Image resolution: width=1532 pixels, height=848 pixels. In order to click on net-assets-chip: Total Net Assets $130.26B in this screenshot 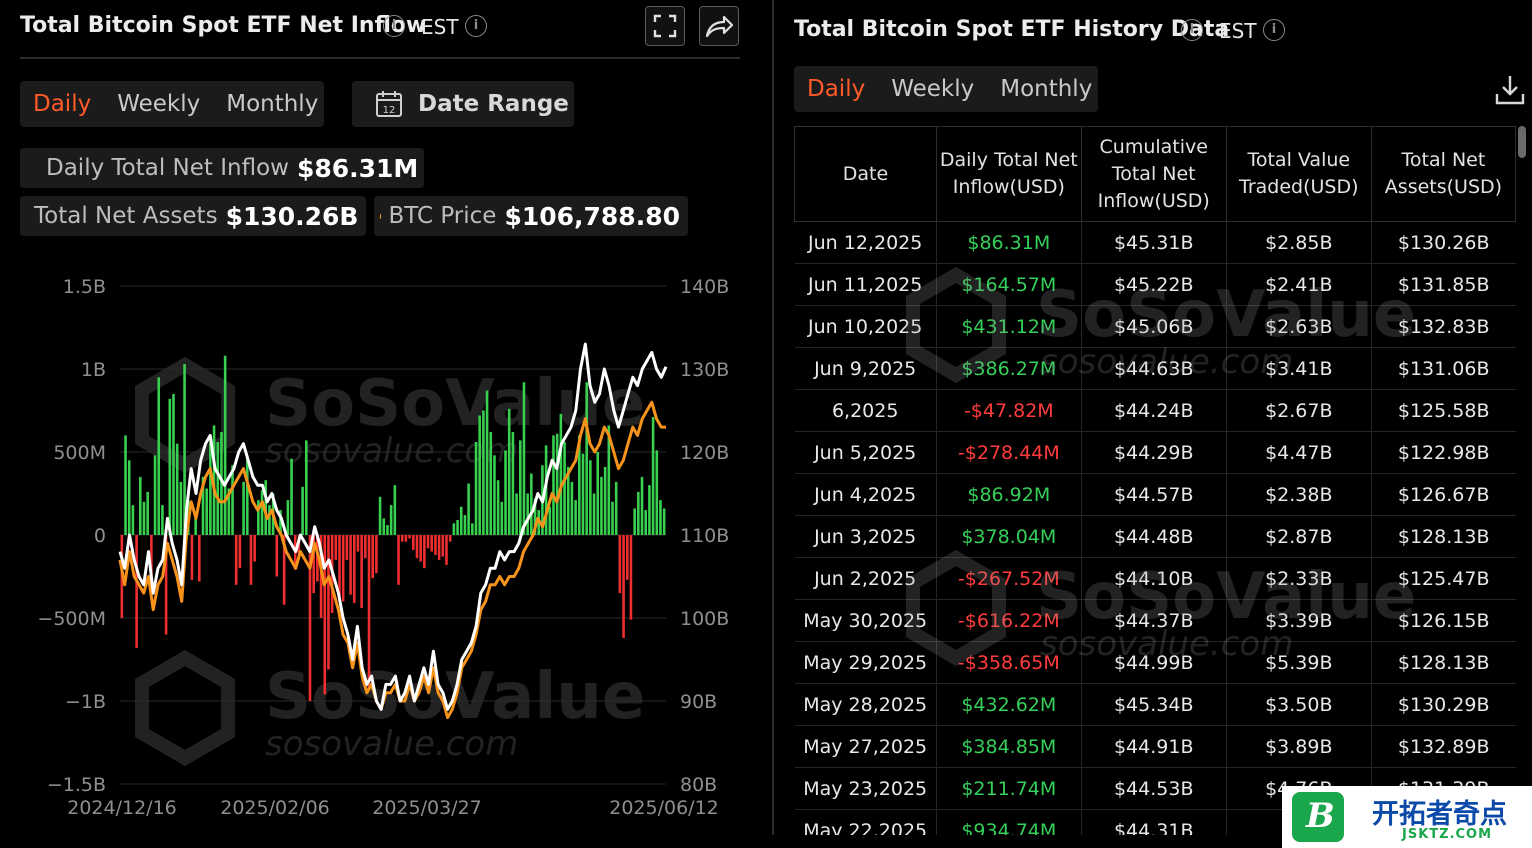, I will do `click(193, 216)`.